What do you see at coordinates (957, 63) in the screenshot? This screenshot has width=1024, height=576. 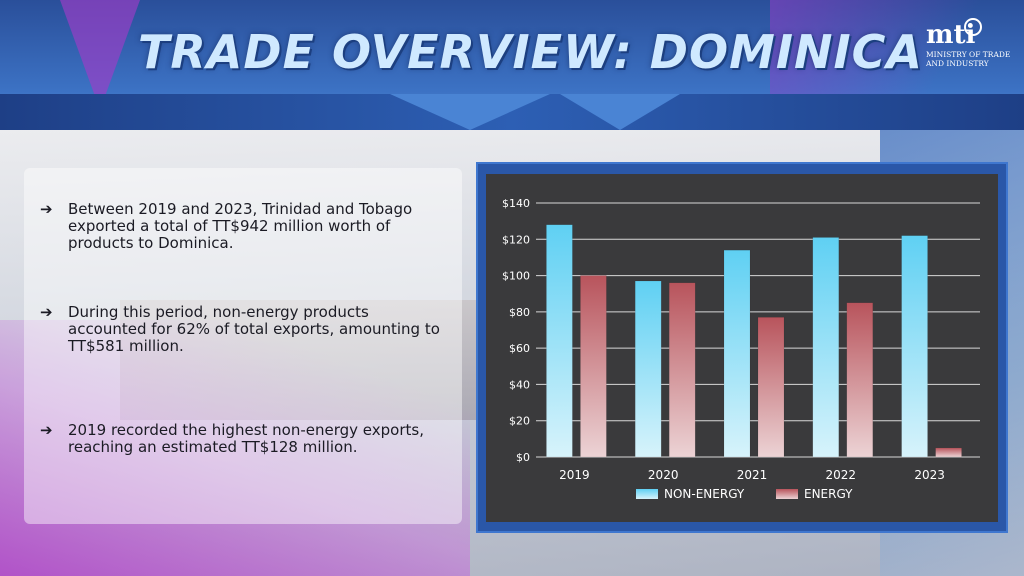 I see `logo-subtitle-line2: AND INDUSTRY` at bounding box center [957, 63].